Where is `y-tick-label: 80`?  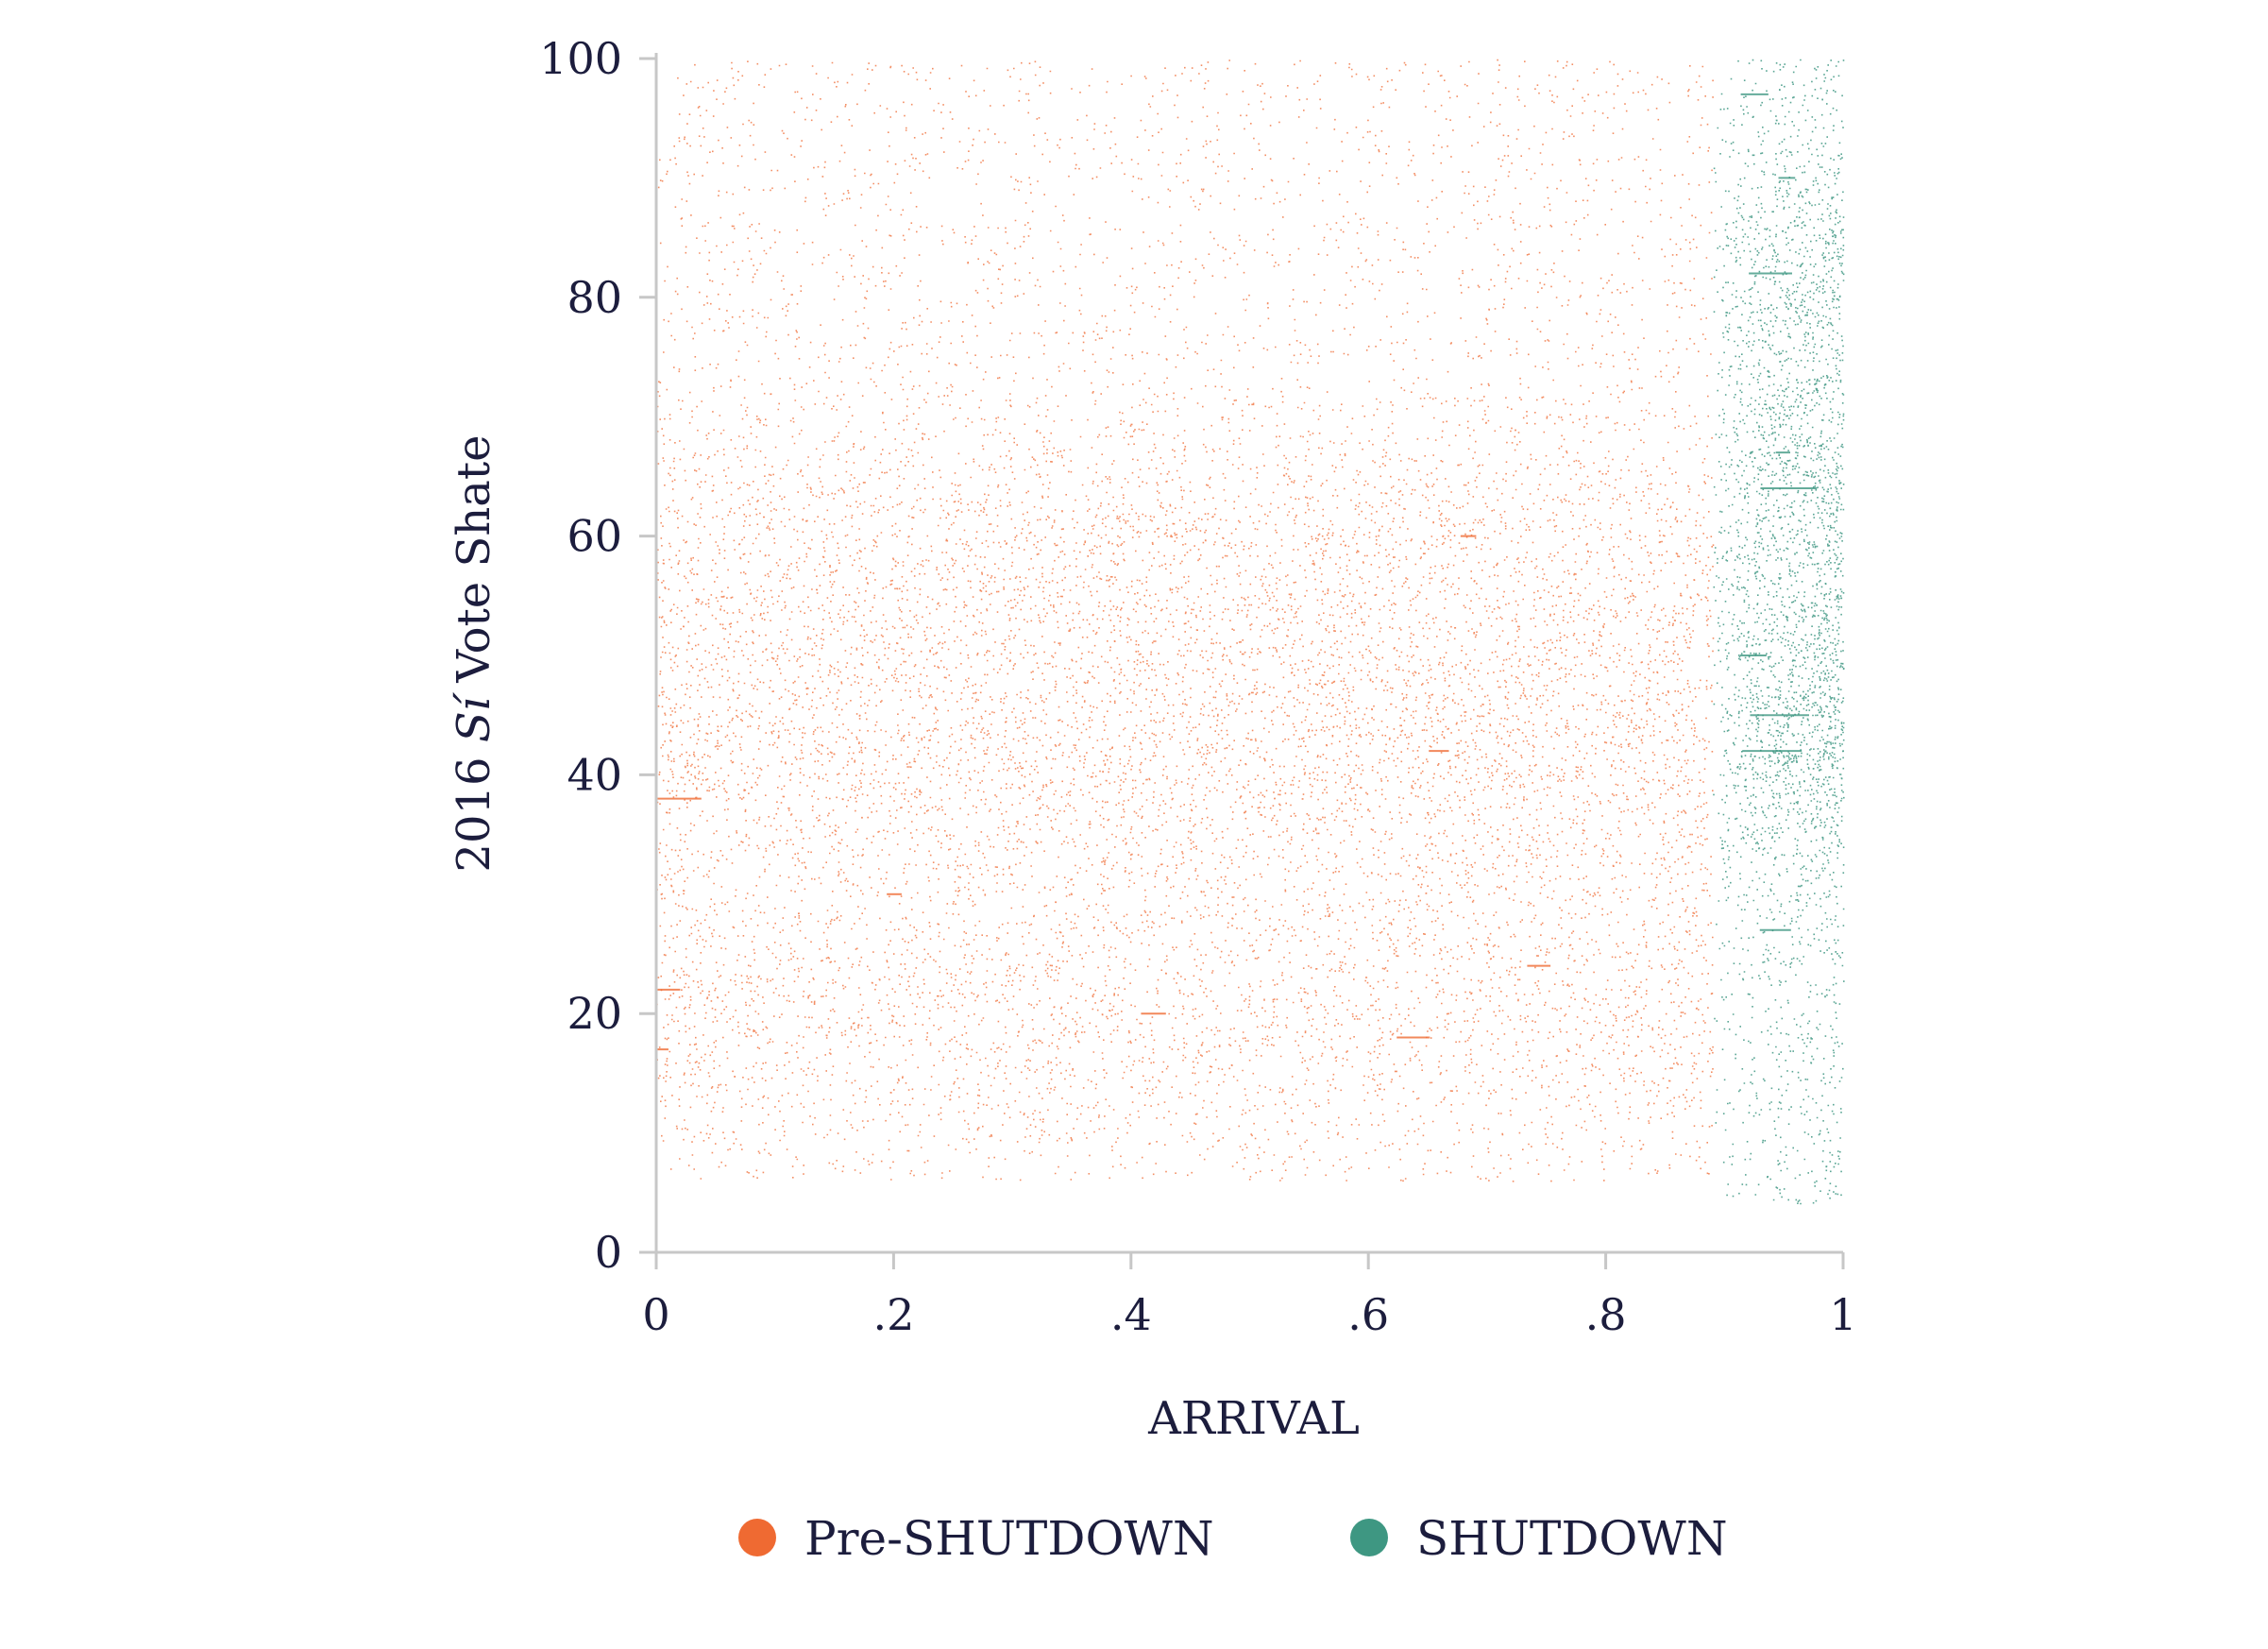
y-tick-label: 80 is located at coordinates (594, 297).